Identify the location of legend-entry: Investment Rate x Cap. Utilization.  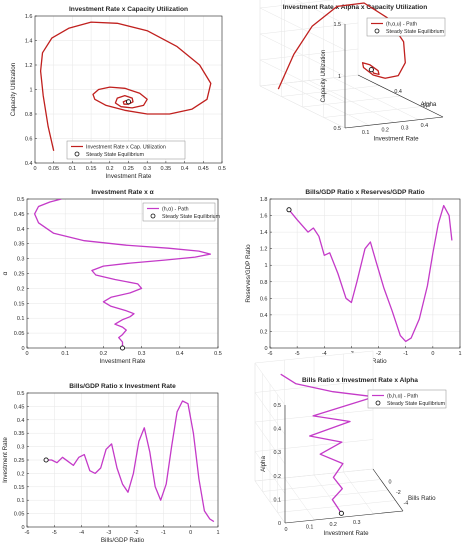
(126, 148).